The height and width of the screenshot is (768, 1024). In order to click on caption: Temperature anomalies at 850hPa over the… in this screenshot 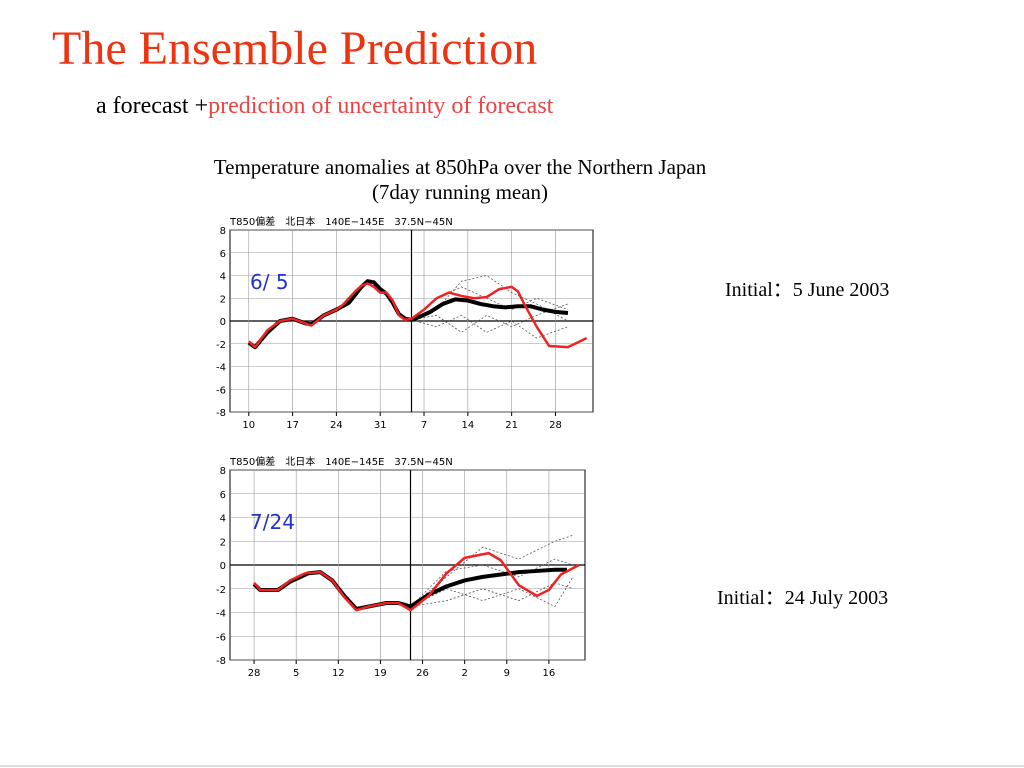, I will do `click(460, 167)`.